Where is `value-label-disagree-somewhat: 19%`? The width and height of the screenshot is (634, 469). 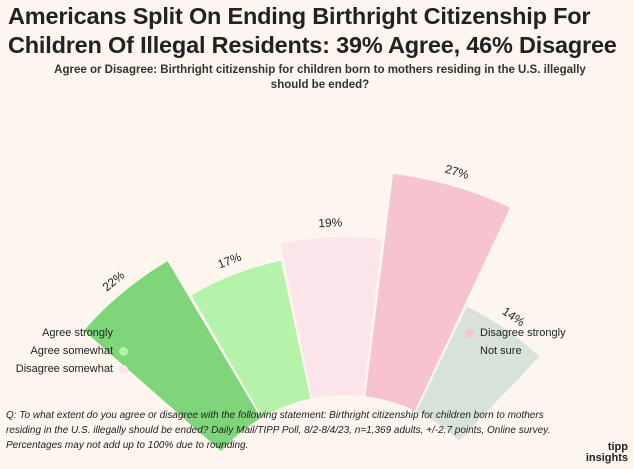 value-label-disagree-somewhat: 19% is located at coordinates (330, 222).